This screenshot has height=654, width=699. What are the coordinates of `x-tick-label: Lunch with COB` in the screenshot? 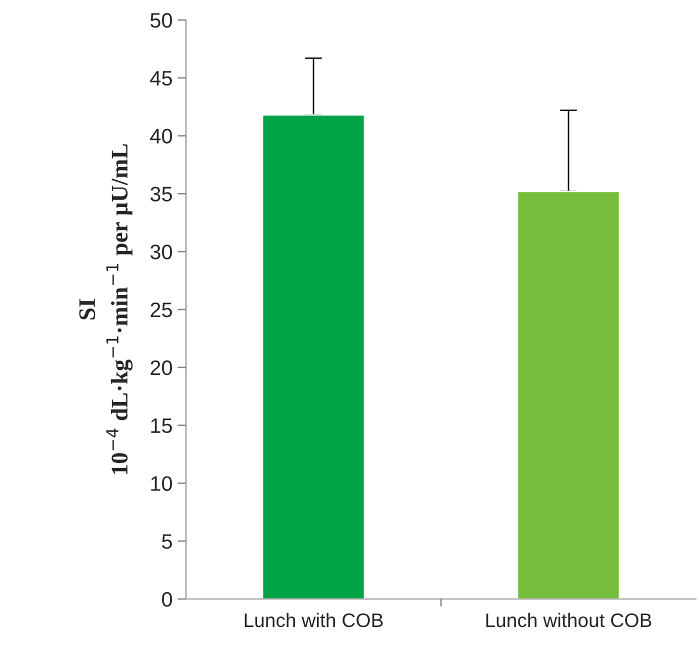 It's located at (313, 620).